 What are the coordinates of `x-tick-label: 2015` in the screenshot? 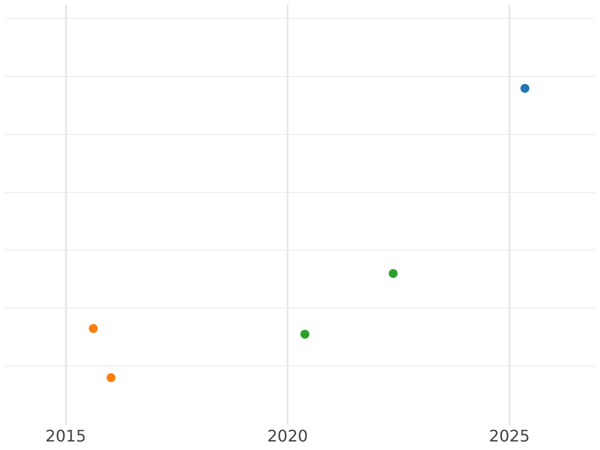 It's located at (65, 436).